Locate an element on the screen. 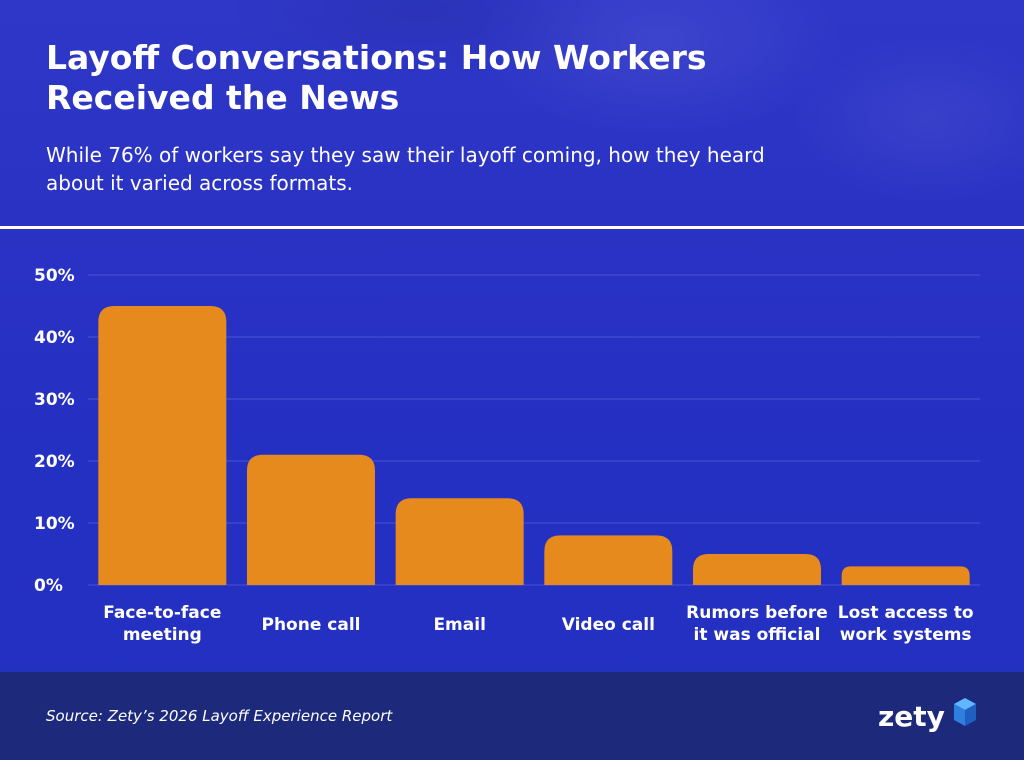 The width and height of the screenshot is (1024, 760). x-tick-label: Phone call is located at coordinates (311, 625).